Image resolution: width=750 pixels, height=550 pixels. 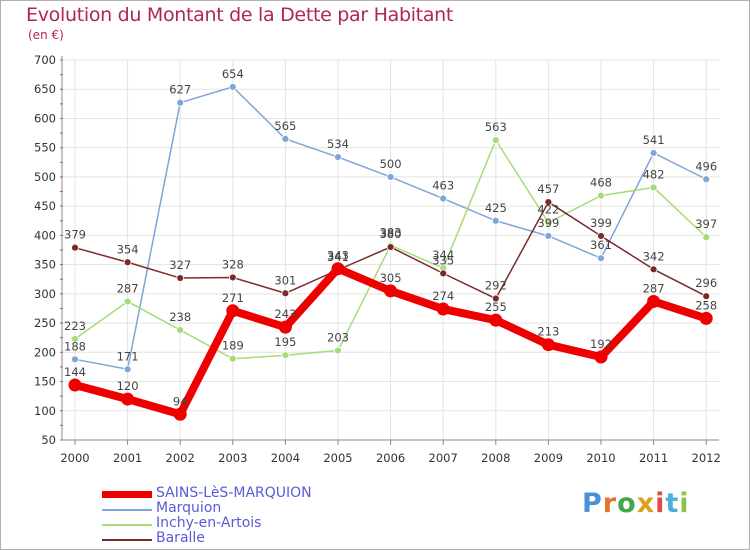 What do you see at coordinates (75, 372) in the screenshot?
I see `data-label: 144` at bounding box center [75, 372].